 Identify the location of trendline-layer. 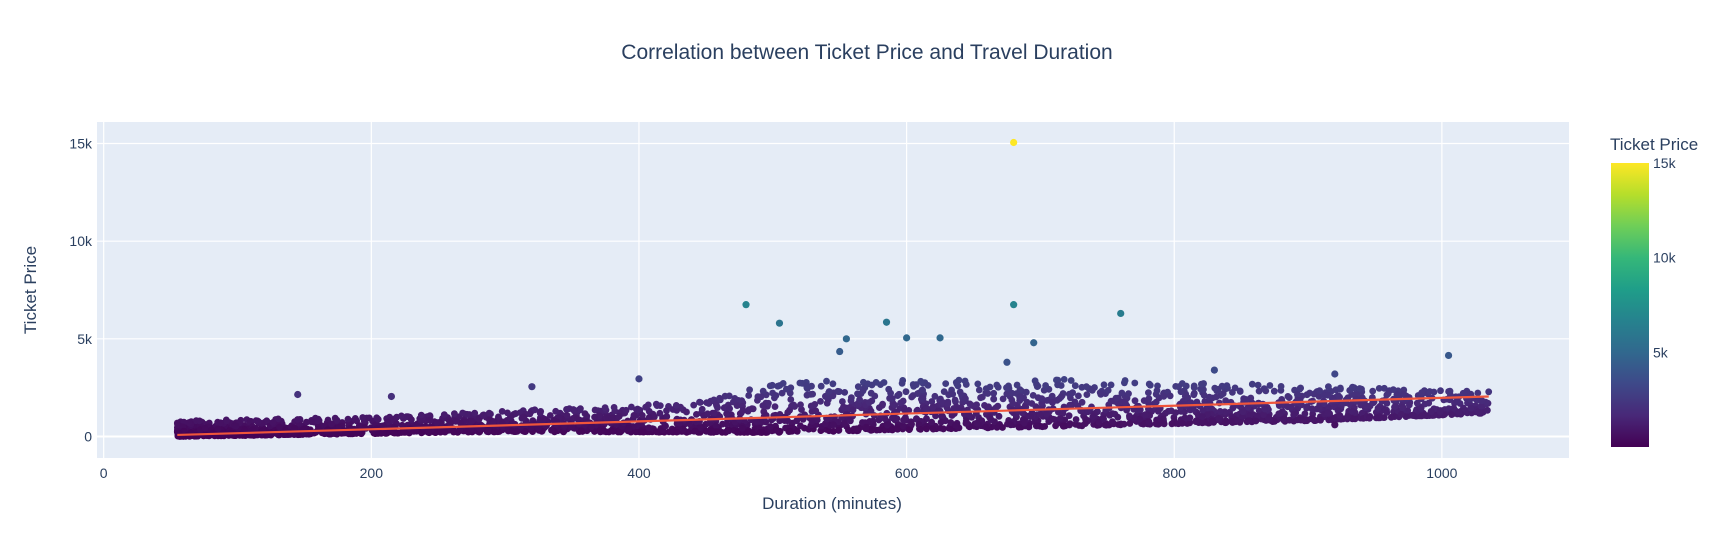
(833, 416).